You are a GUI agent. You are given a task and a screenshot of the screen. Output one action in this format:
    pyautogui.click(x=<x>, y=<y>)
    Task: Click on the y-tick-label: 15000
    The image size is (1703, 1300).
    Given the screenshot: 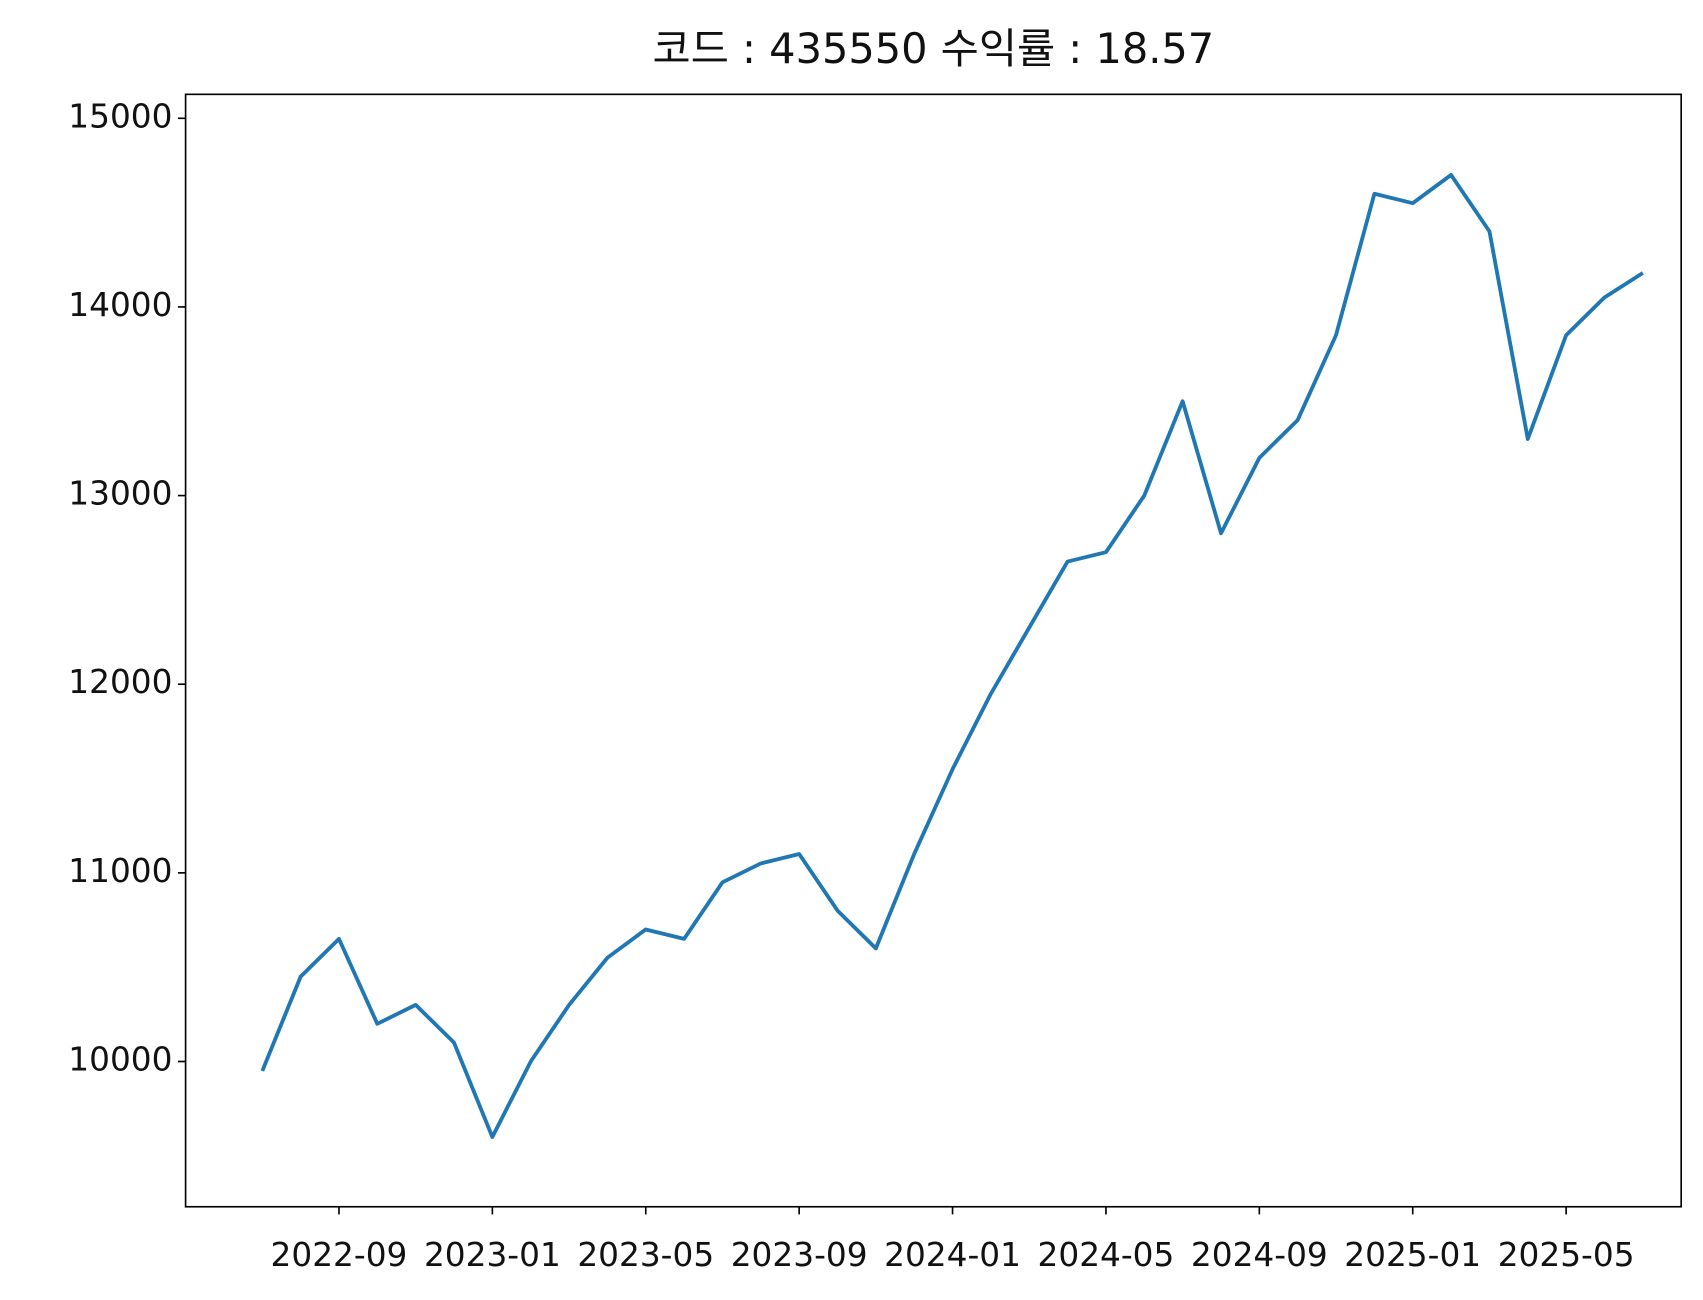 What is the action you would take?
    pyautogui.click(x=120, y=116)
    